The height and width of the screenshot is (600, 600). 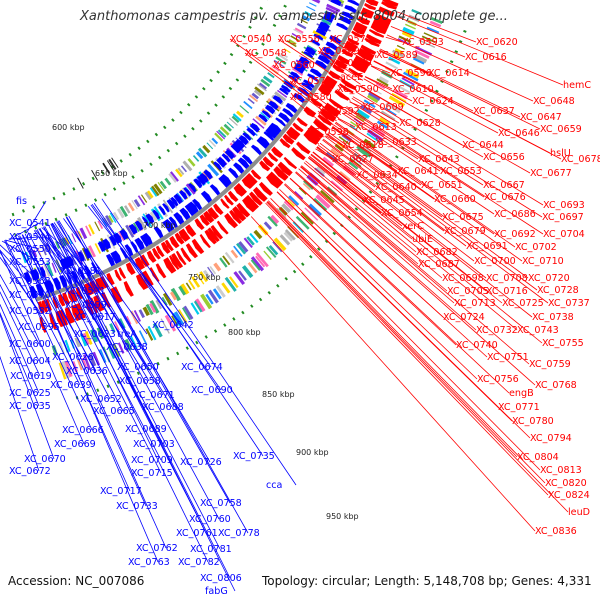 What do you see at coordinates (449, 73) in the screenshot?
I see `forward-gene-label: XC_0614` at bounding box center [449, 73].